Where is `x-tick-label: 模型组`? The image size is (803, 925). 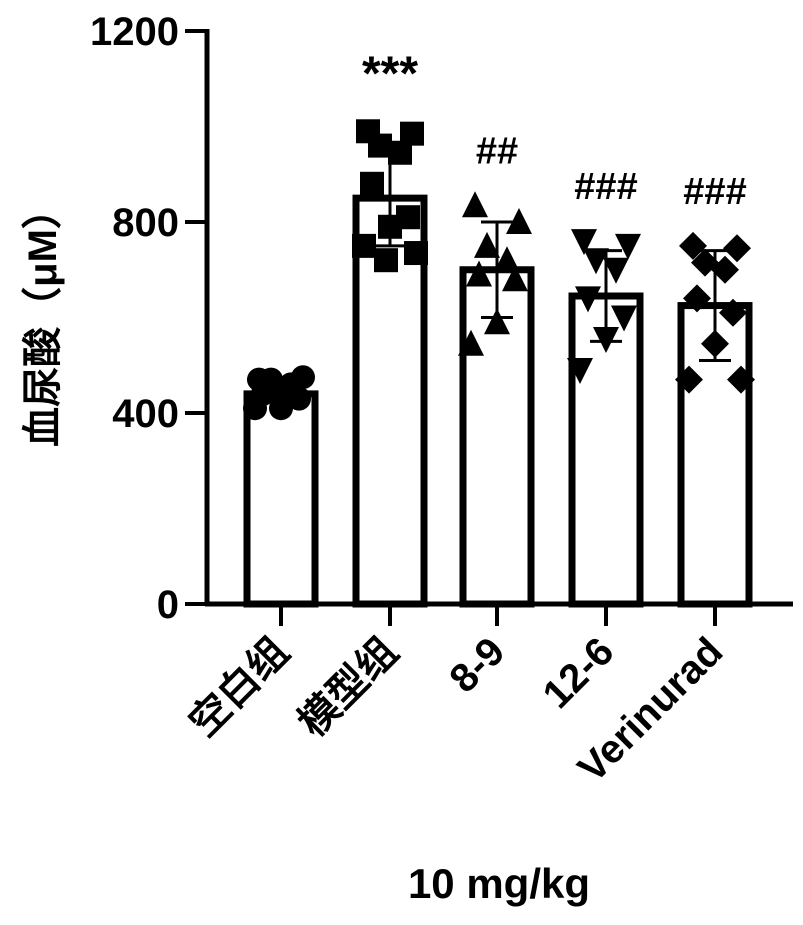
x-tick-label: 模型组 is located at coordinates (348, 687).